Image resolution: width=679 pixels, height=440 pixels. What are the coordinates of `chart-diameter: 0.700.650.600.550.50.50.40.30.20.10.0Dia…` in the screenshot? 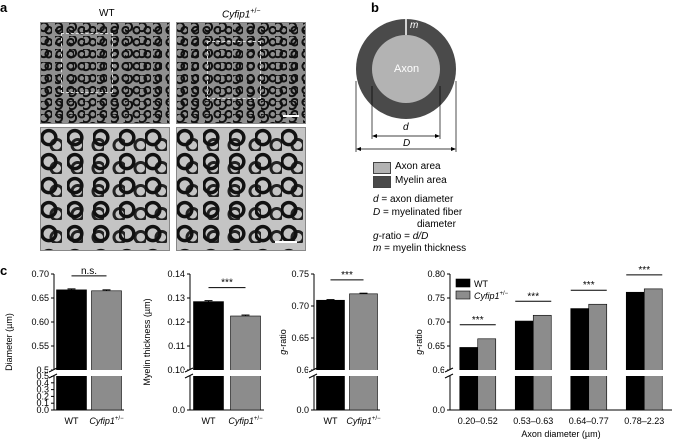 It's located at (65, 346).